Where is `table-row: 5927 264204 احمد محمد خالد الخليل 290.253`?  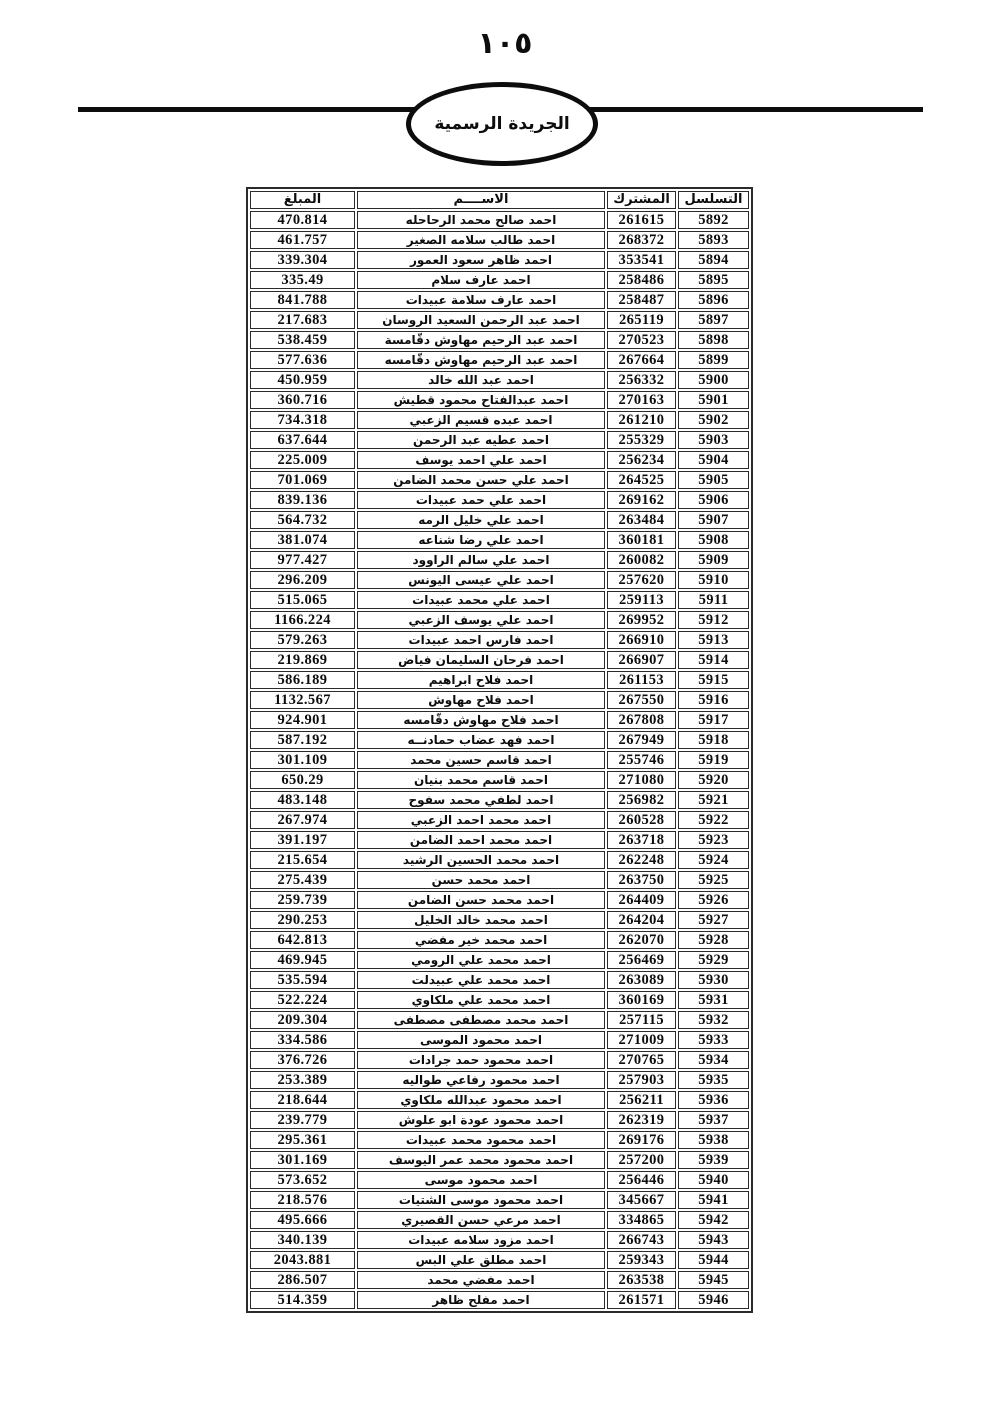
table-row: 5927 264204 احمد محمد خالد الخليل 290.253 is located at coordinates (499, 920).